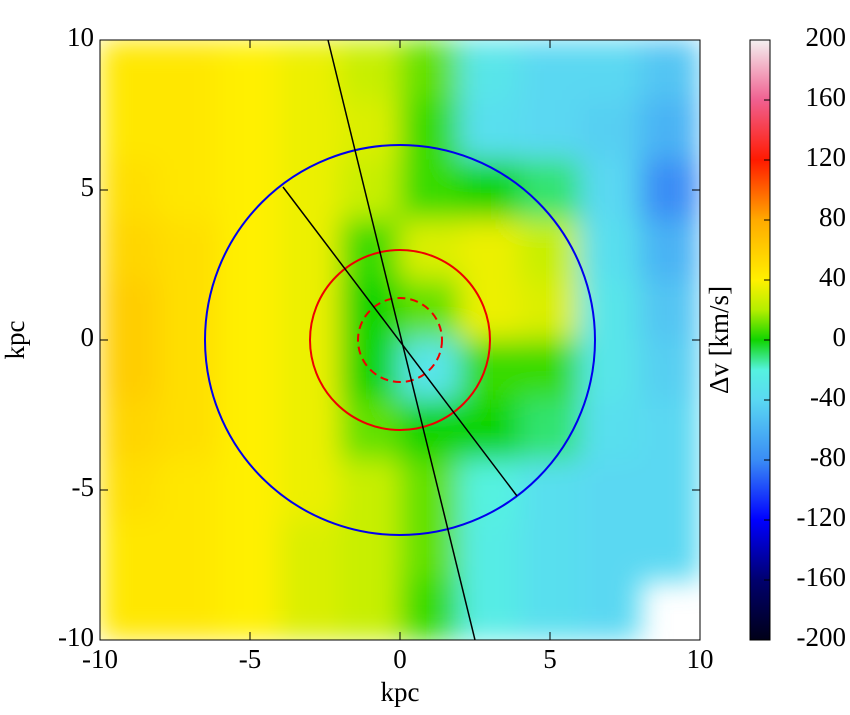 The image size is (850, 715). Describe the element at coordinates (400, 692) in the screenshot. I see `x-axis-label: kpc` at that location.